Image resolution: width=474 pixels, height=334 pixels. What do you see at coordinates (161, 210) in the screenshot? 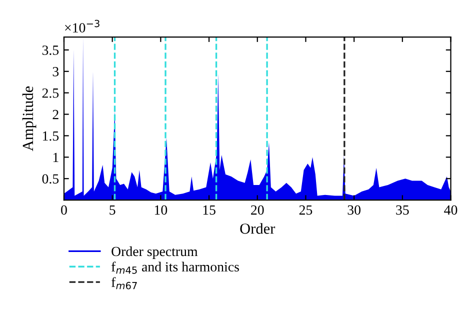
I see `x-tick-label: 10` at bounding box center [161, 210].